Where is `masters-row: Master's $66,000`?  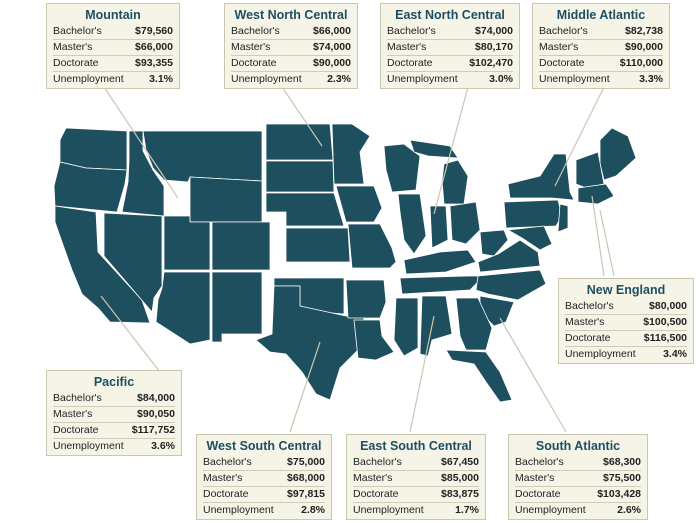
masters-row: Master's $66,000 is located at coordinates (113, 48).